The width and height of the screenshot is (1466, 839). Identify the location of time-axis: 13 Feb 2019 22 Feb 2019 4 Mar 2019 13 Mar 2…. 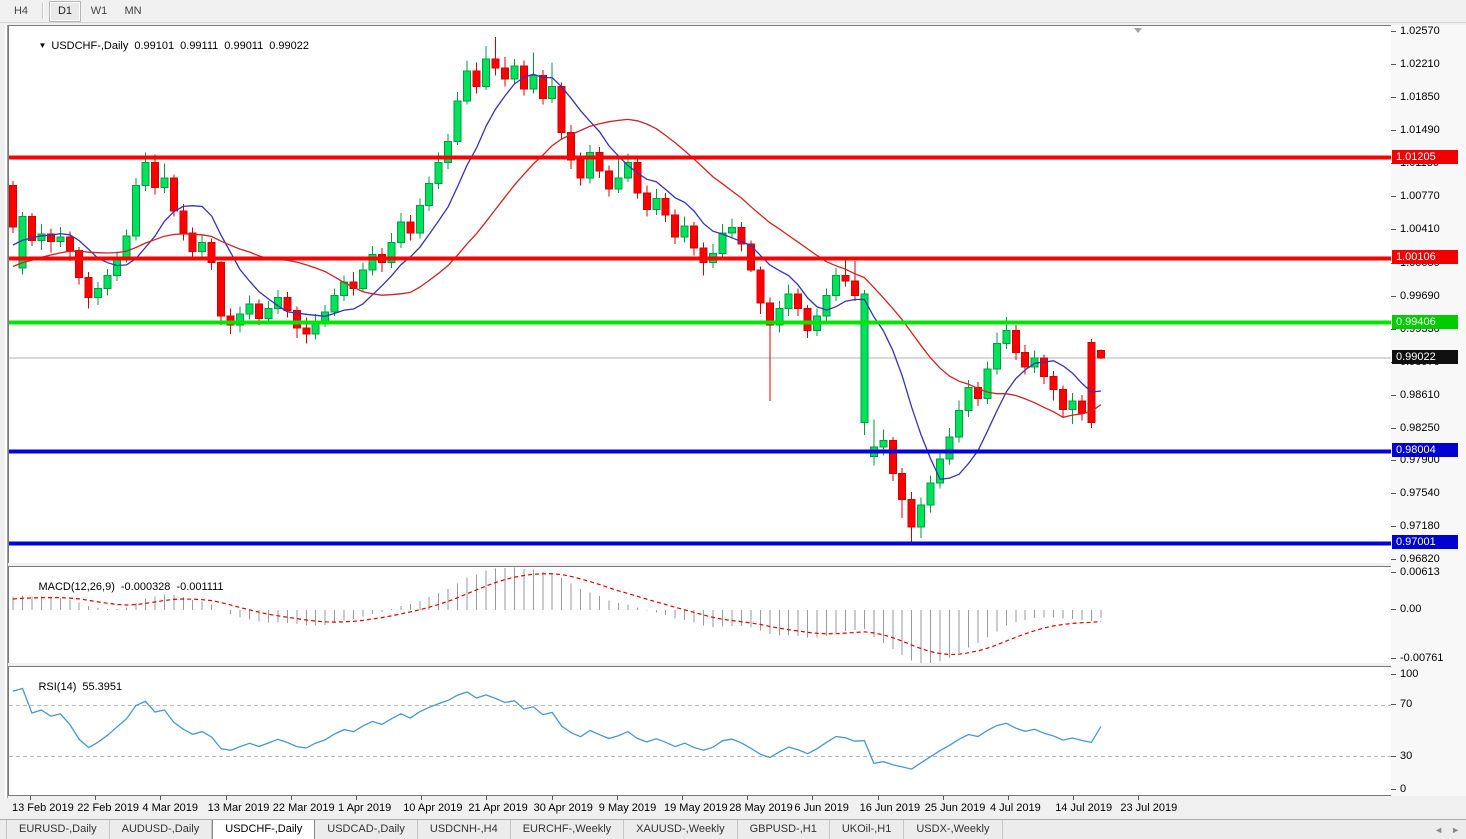
(737, 808).